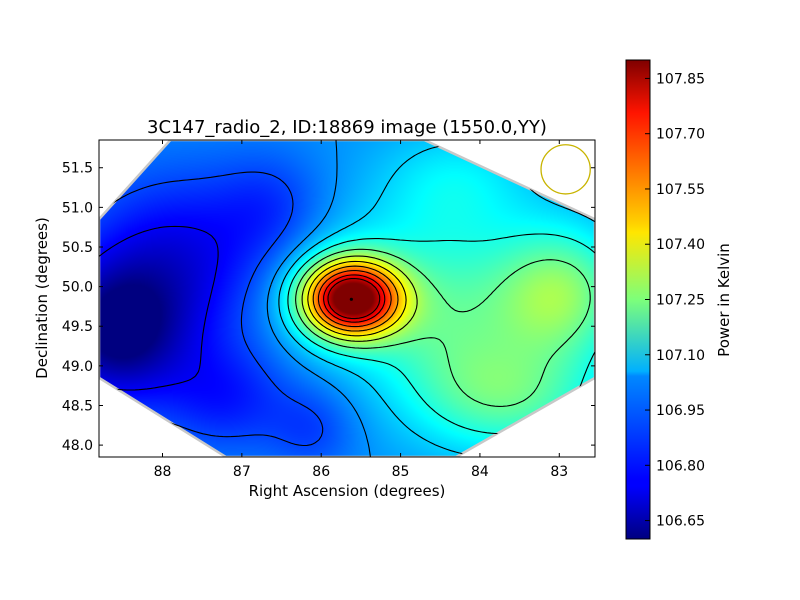  Describe the element at coordinates (242, 472) in the screenshot. I see `x-tick-label: 87` at that location.